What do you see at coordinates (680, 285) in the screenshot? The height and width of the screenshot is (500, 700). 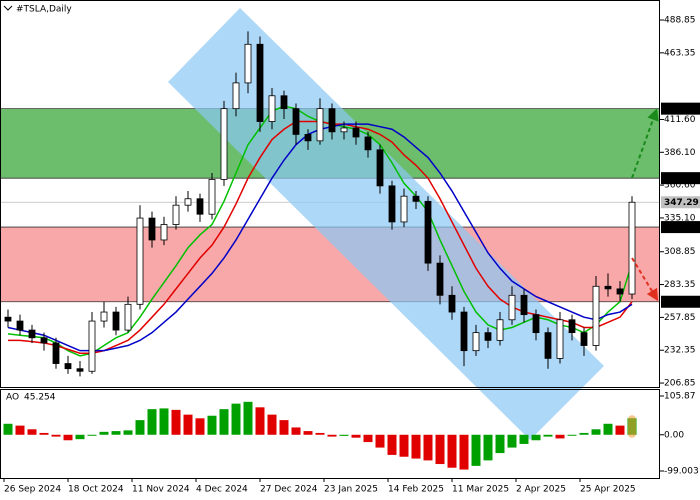 I see `y-tick-label: 283.35` at bounding box center [680, 285].